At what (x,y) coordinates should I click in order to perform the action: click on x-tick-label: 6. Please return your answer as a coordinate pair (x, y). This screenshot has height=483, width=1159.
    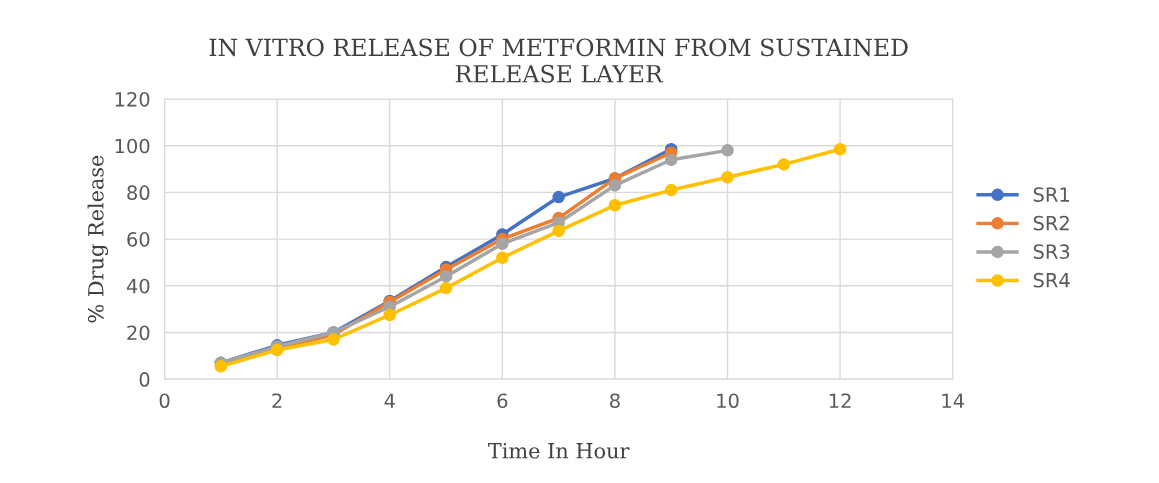
    Looking at the image, I should click on (502, 401).